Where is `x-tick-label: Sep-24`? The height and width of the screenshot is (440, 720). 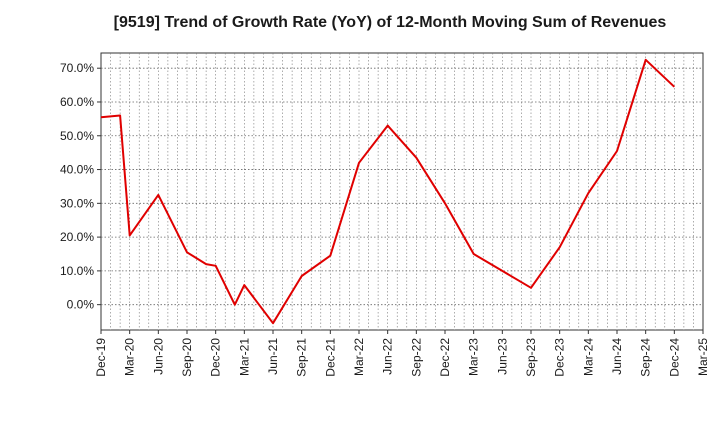 x-tick-label: Sep-24 is located at coordinates (646, 357).